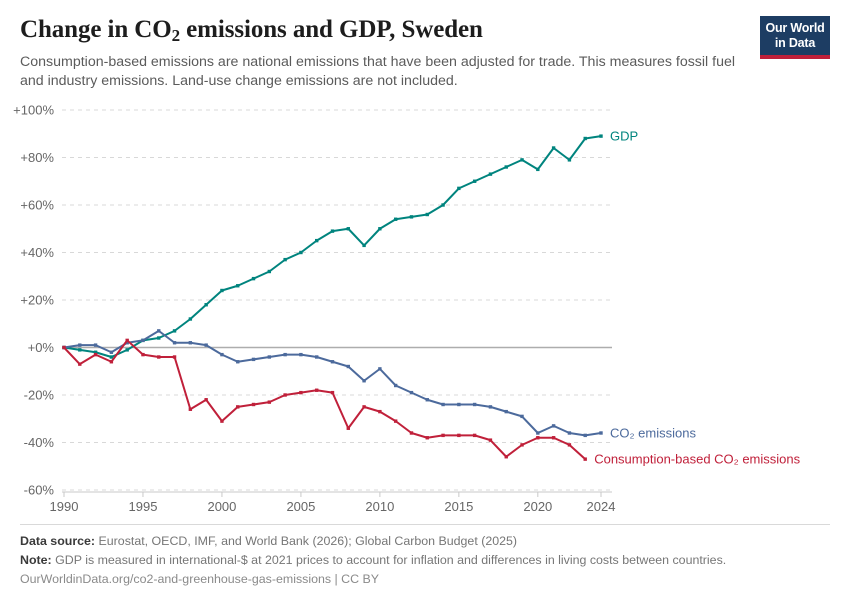 This screenshot has width=850, height=600. I want to click on series-label-consumption-based-co2: Consumption-based CO₂ emissions, so click(697, 459).